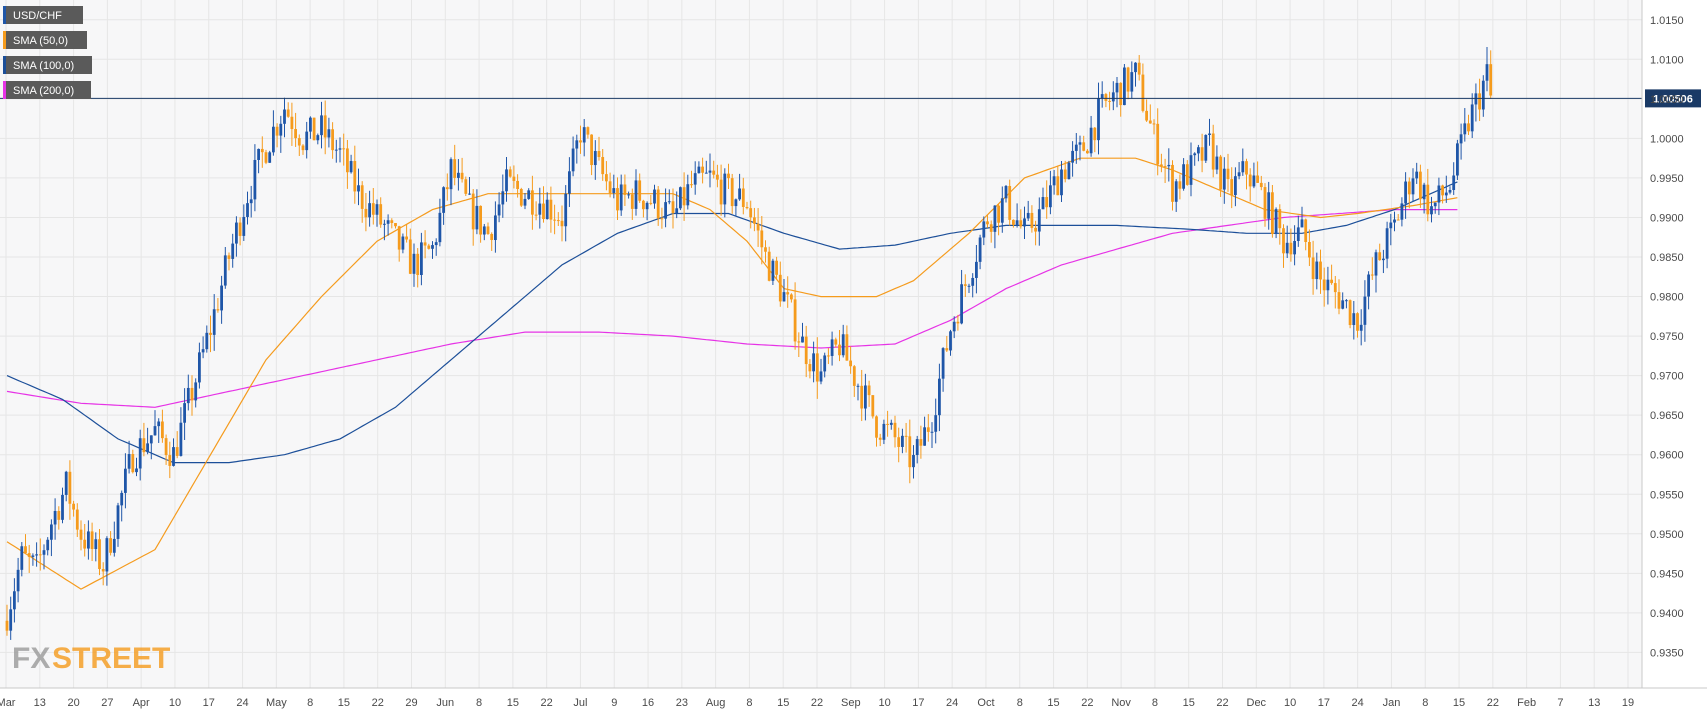 The width and height of the screenshot is (1707, 712). Describe the element at coordinates (1526, 703) in the screenshot. I see `x-tick-label: Feb` at that location.